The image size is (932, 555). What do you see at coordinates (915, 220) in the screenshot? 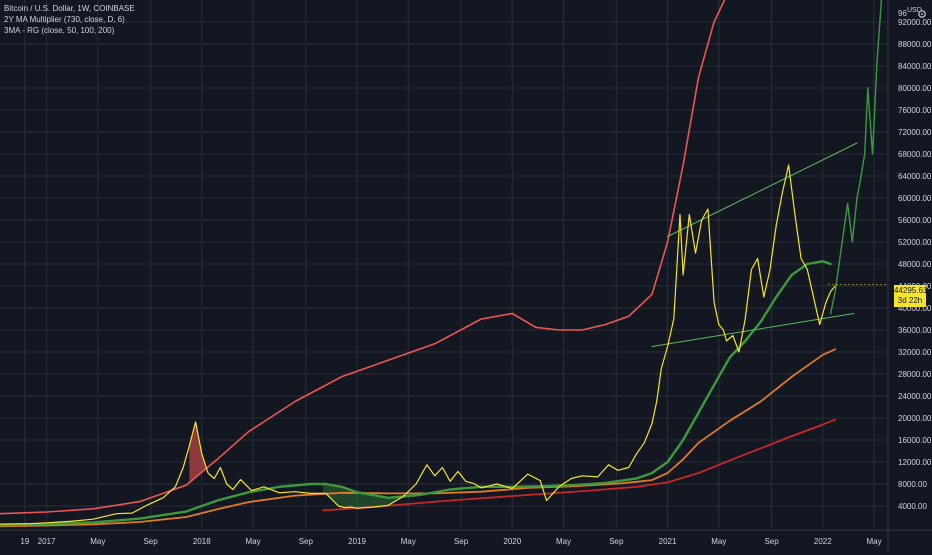
I see `y-tick-label: 56000.00` at bounding box center [915, 220].